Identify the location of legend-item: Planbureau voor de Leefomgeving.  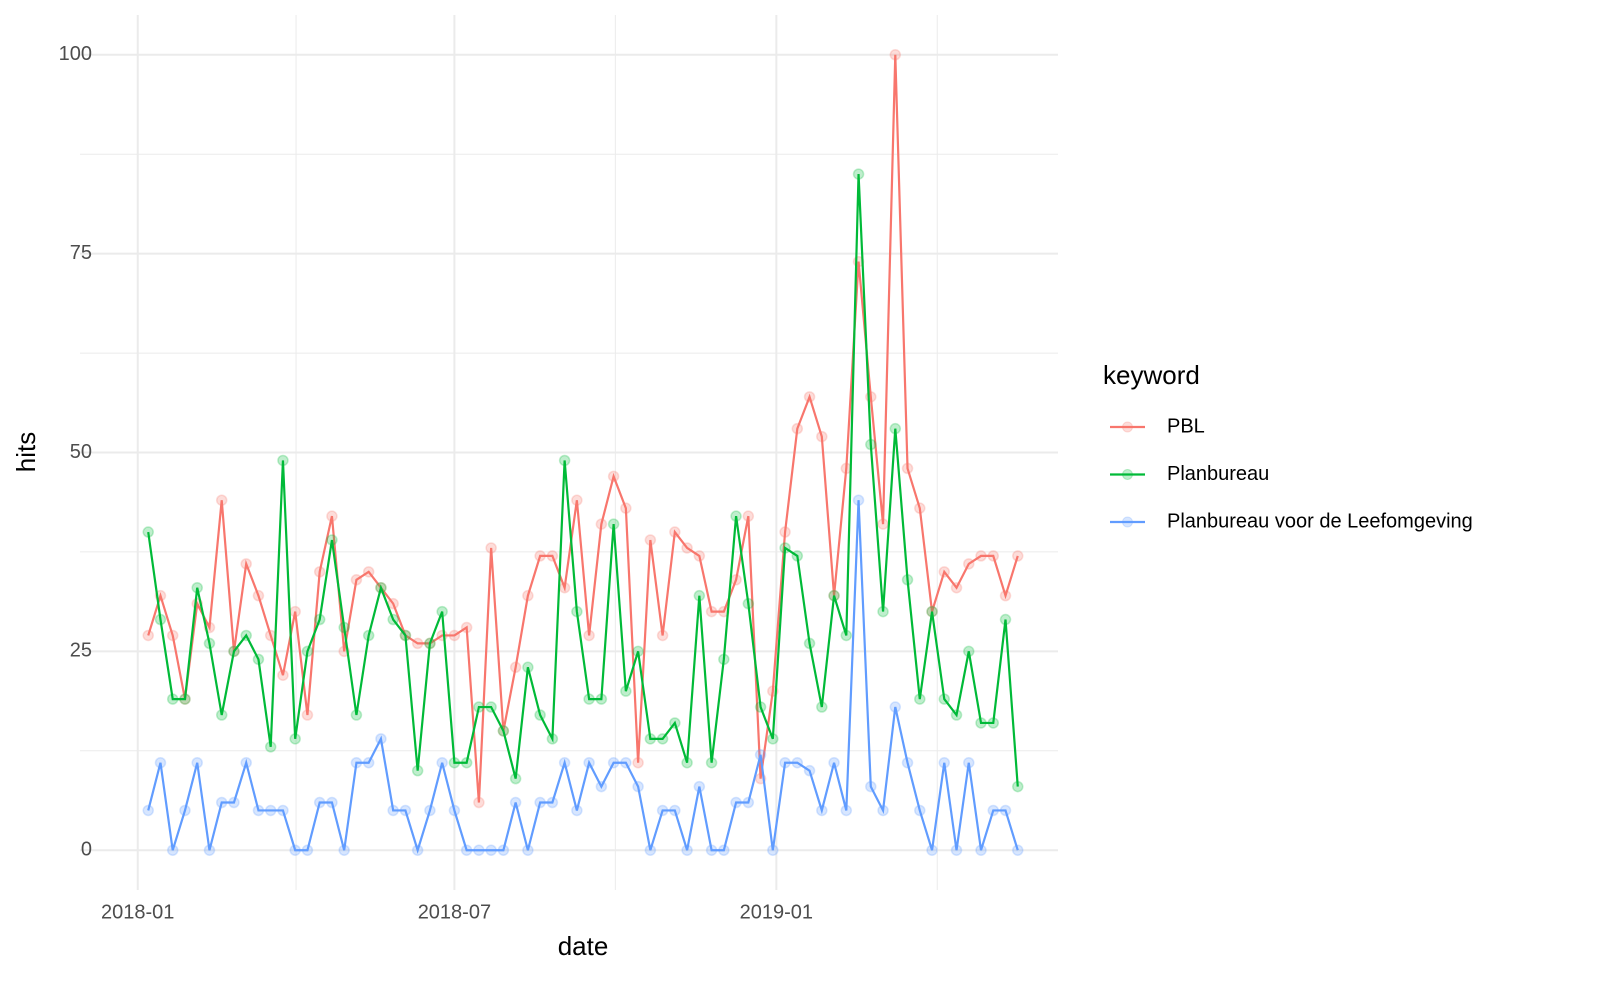
(1291, 521).